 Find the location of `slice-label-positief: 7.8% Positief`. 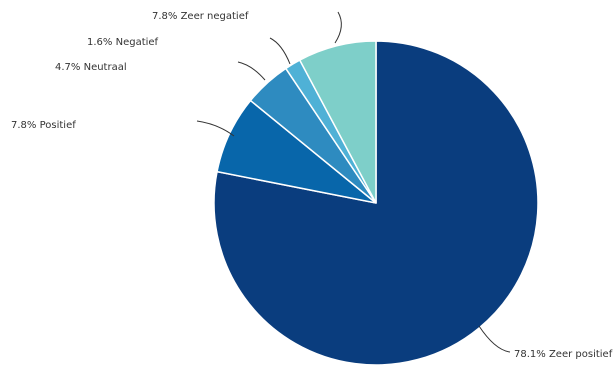

slice-label-positief: 7.8% Positief is located at coordinates (43, 125).